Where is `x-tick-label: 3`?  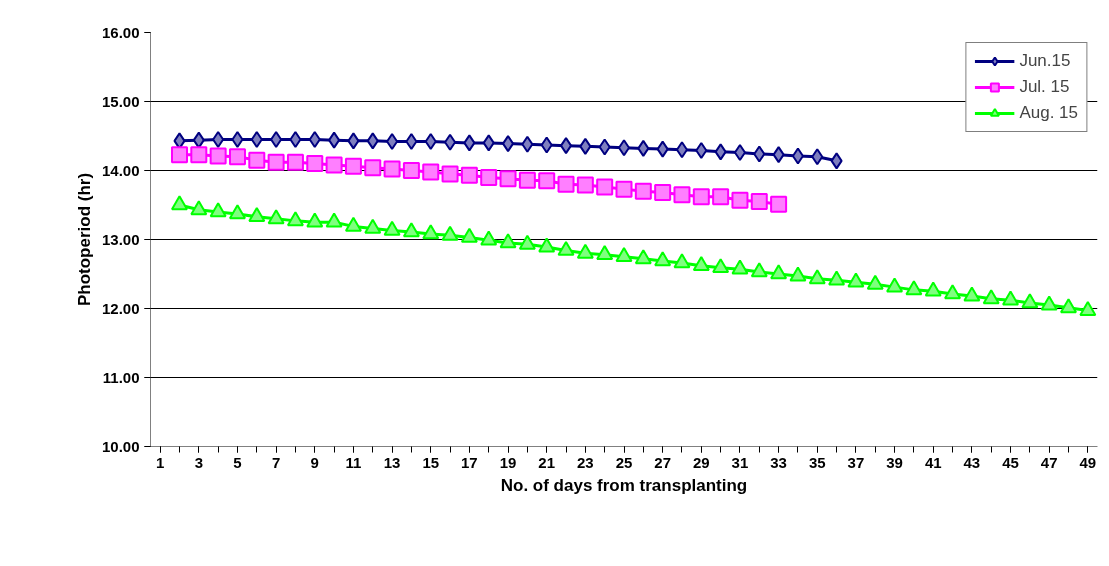
x-tick-label: 3 is located at coordinates (198, 462).